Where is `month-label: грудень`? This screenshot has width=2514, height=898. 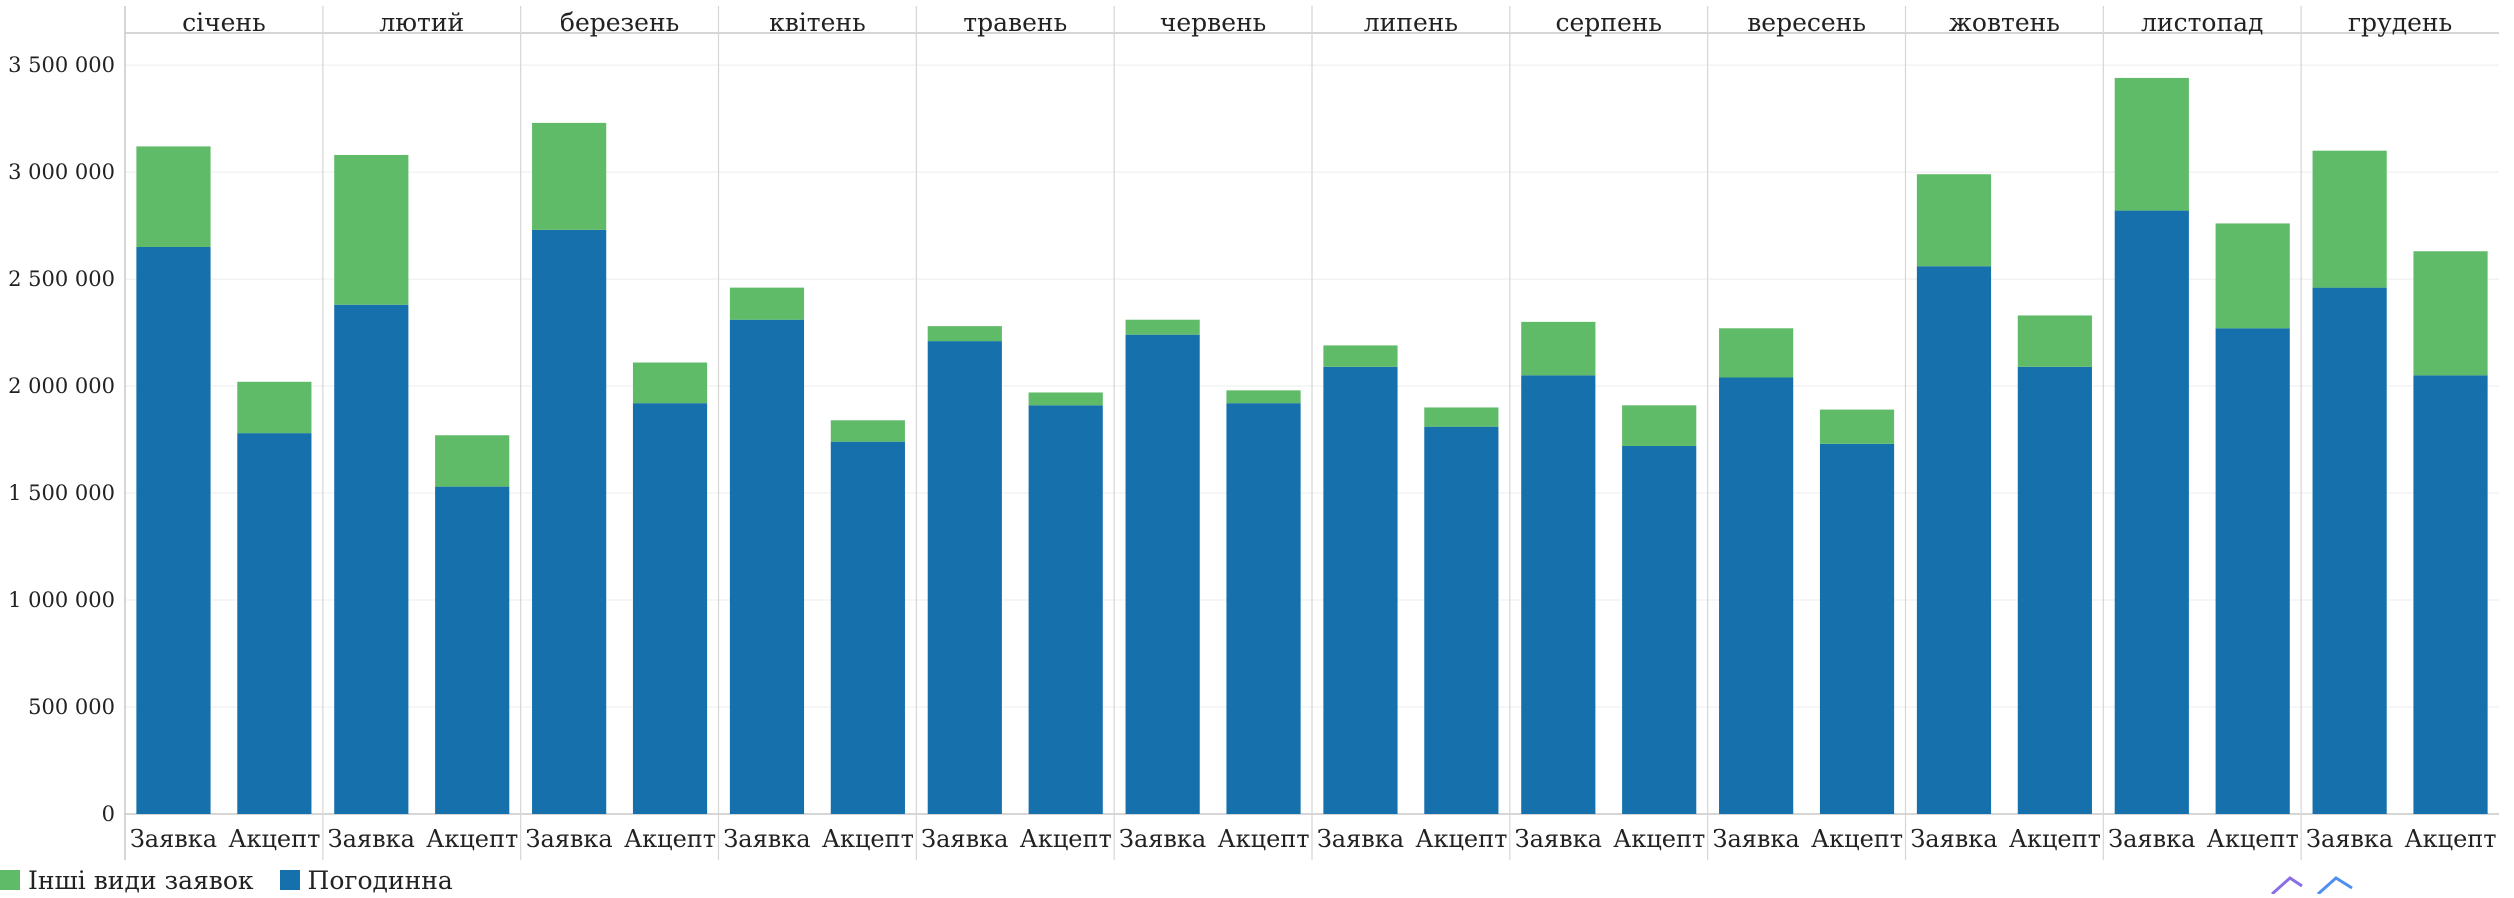 month-label: грудень is located at coordinates (2400, 22).